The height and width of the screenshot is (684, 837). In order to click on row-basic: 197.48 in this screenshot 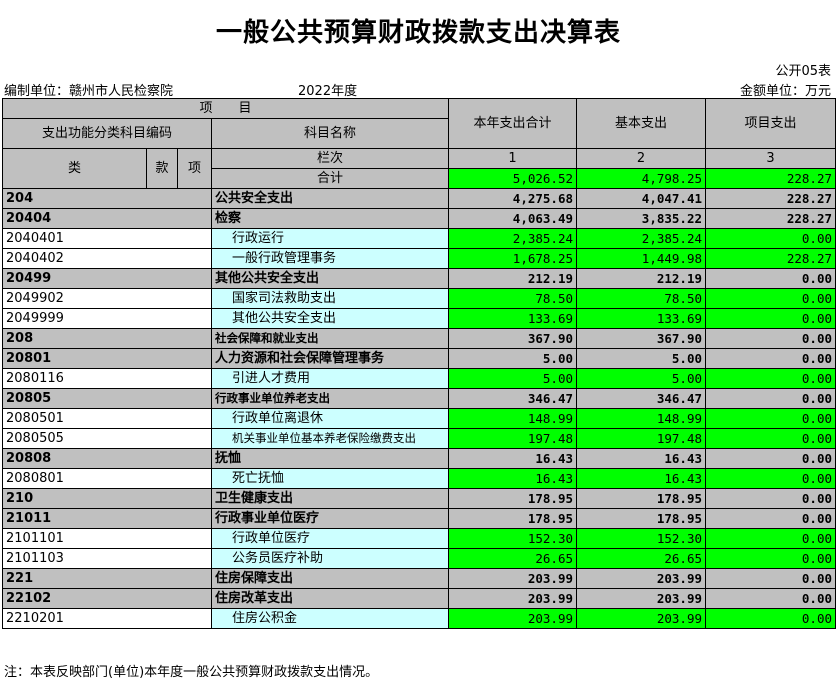, I will do `click(641, 438)`.